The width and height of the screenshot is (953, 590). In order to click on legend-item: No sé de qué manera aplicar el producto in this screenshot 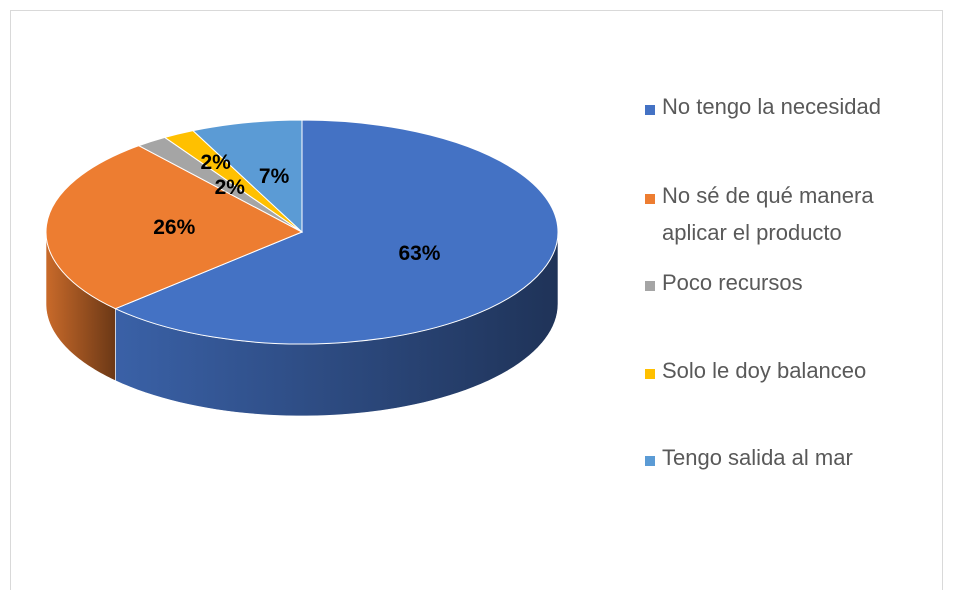, I will do `click(790, 217)`.